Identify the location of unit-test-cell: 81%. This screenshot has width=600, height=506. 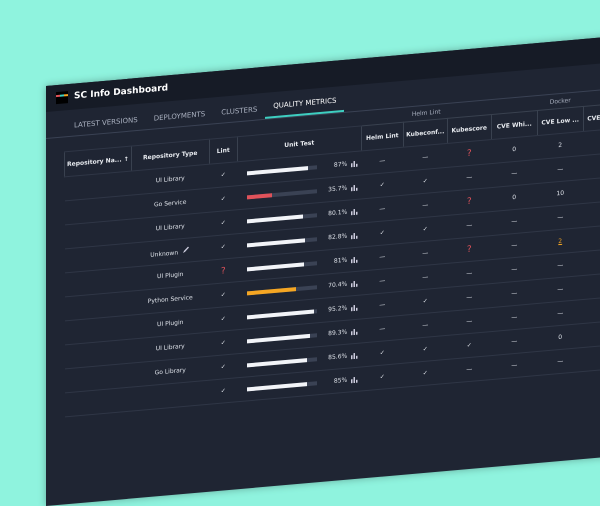
(299, 264).